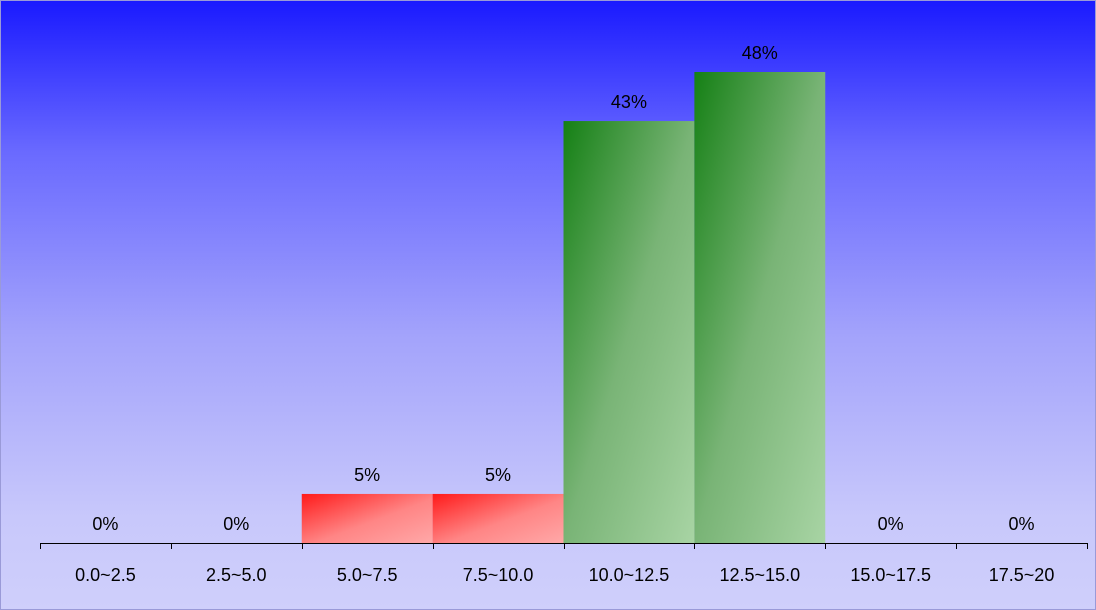  Describe the element at coordinates (890, 575) in the screenshot. I see `x-tick-label: 15.0~17.5` at that location.